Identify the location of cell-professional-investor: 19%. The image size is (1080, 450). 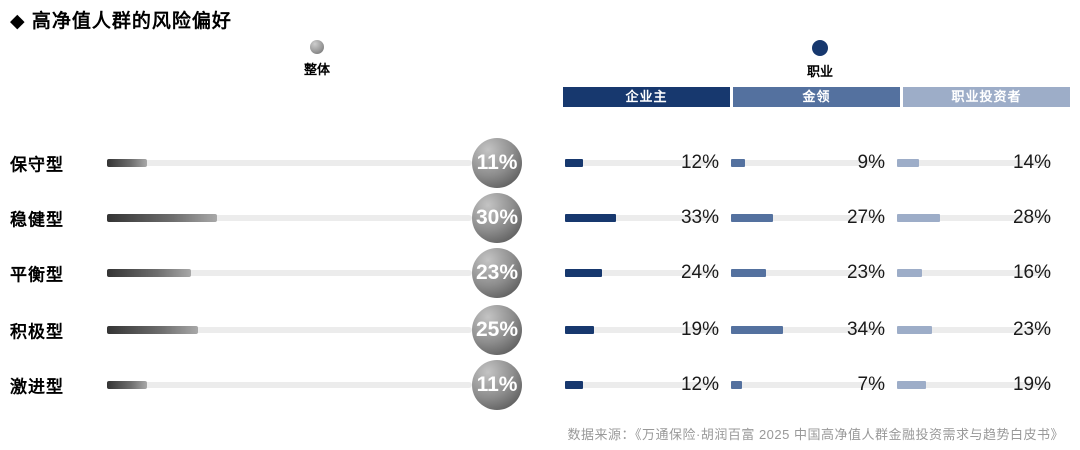
(974, 385).